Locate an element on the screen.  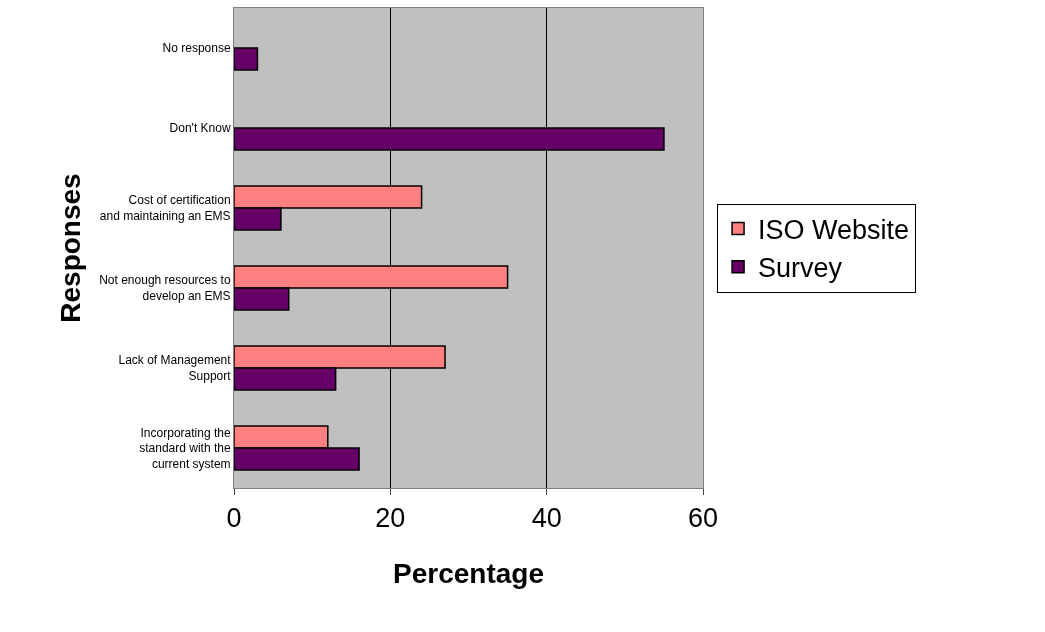
y-tick-label: Not enough resources to develop an EMS is located at coordinates (165, 288).